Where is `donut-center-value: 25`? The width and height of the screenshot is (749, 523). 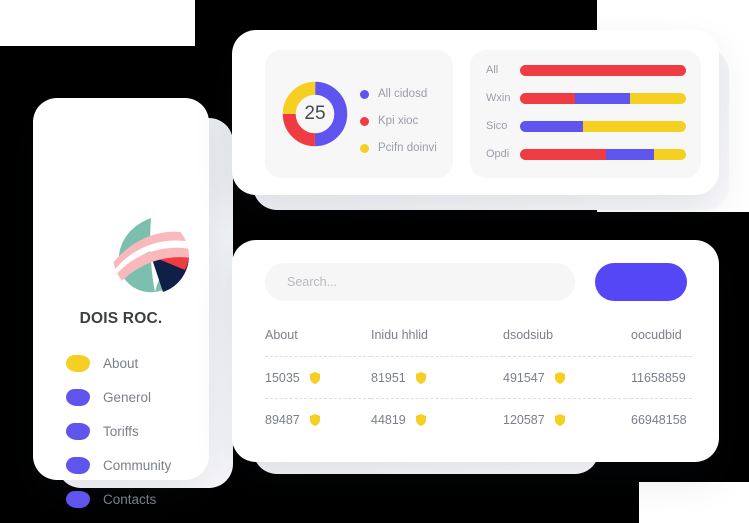
donut-center-value: 25 is located at coordinates (315, 113).